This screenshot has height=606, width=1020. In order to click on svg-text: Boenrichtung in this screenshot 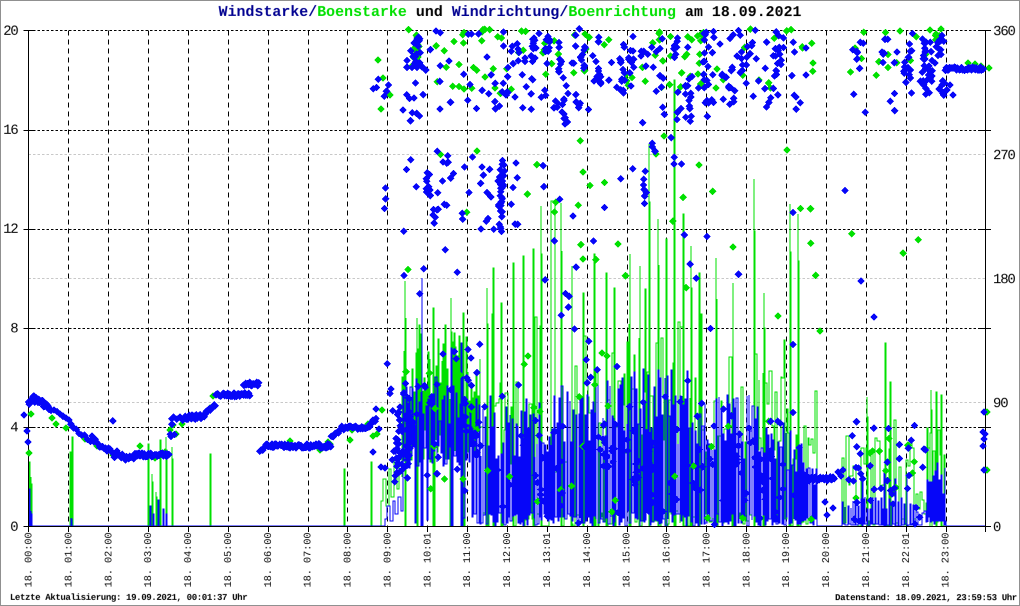, I will do `click(622, 13)`.